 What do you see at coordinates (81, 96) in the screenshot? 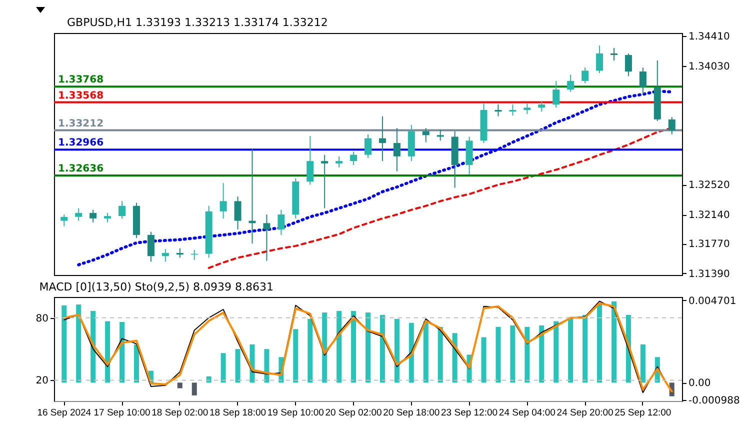
I see `ref-line-label: 1.33568` at bounding box center [81, 96].